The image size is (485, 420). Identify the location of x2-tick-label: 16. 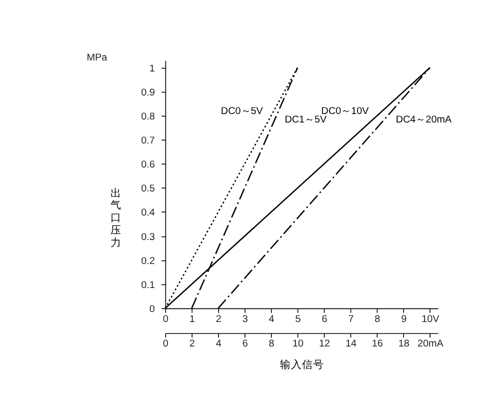
(378, 344).